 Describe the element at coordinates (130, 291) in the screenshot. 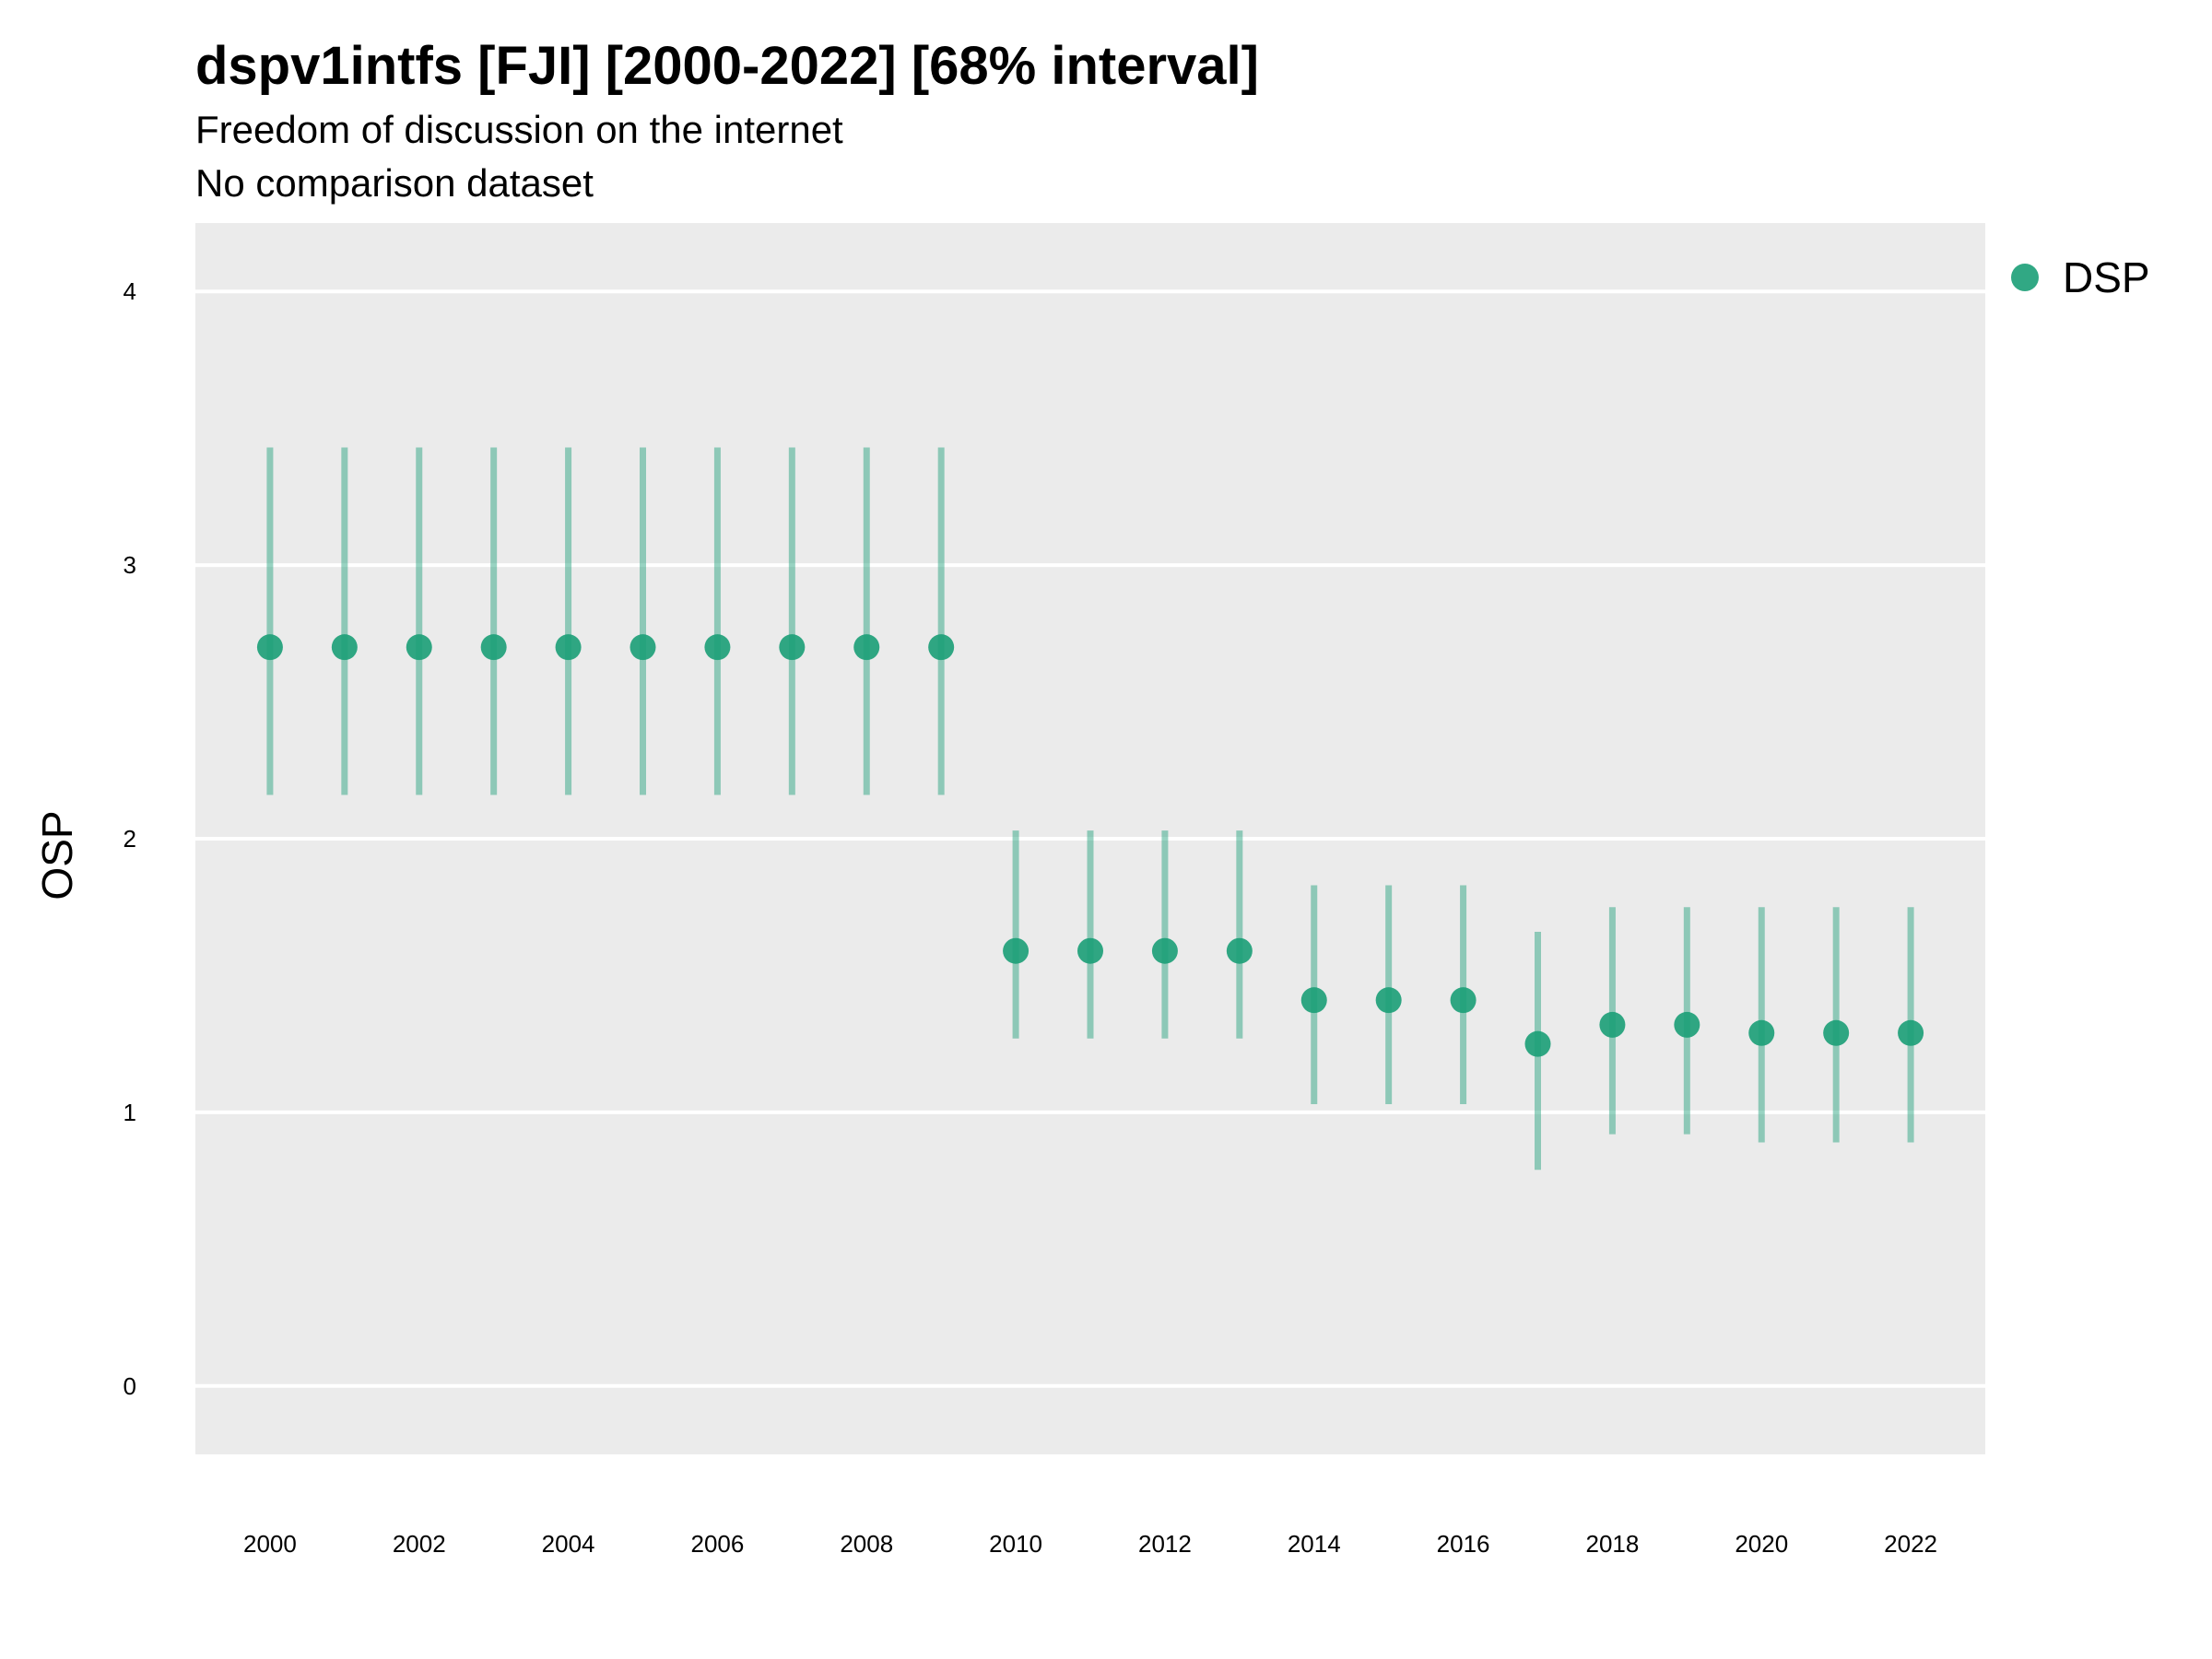

I see `y-tick-label: 4` at that location.